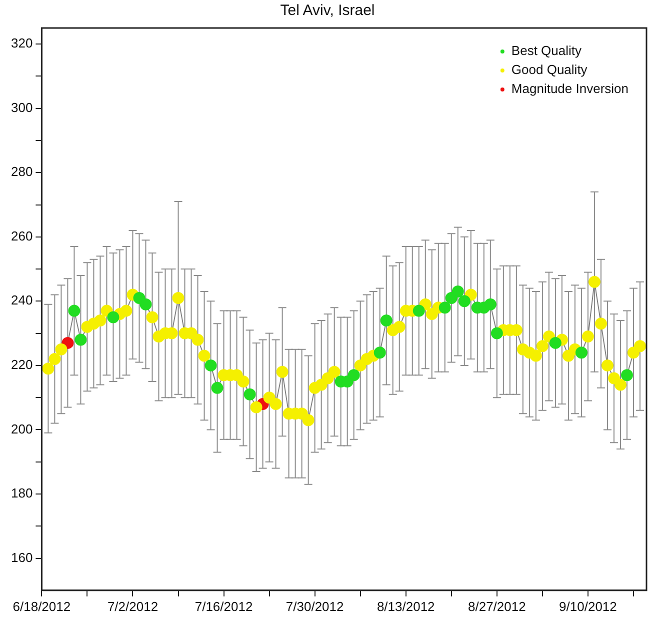 The image size is (653, 622). What do you see at coordinates (21, 172) in the screenshot?
I see `y-tick-label: 280` at bounding box center [21, 172].